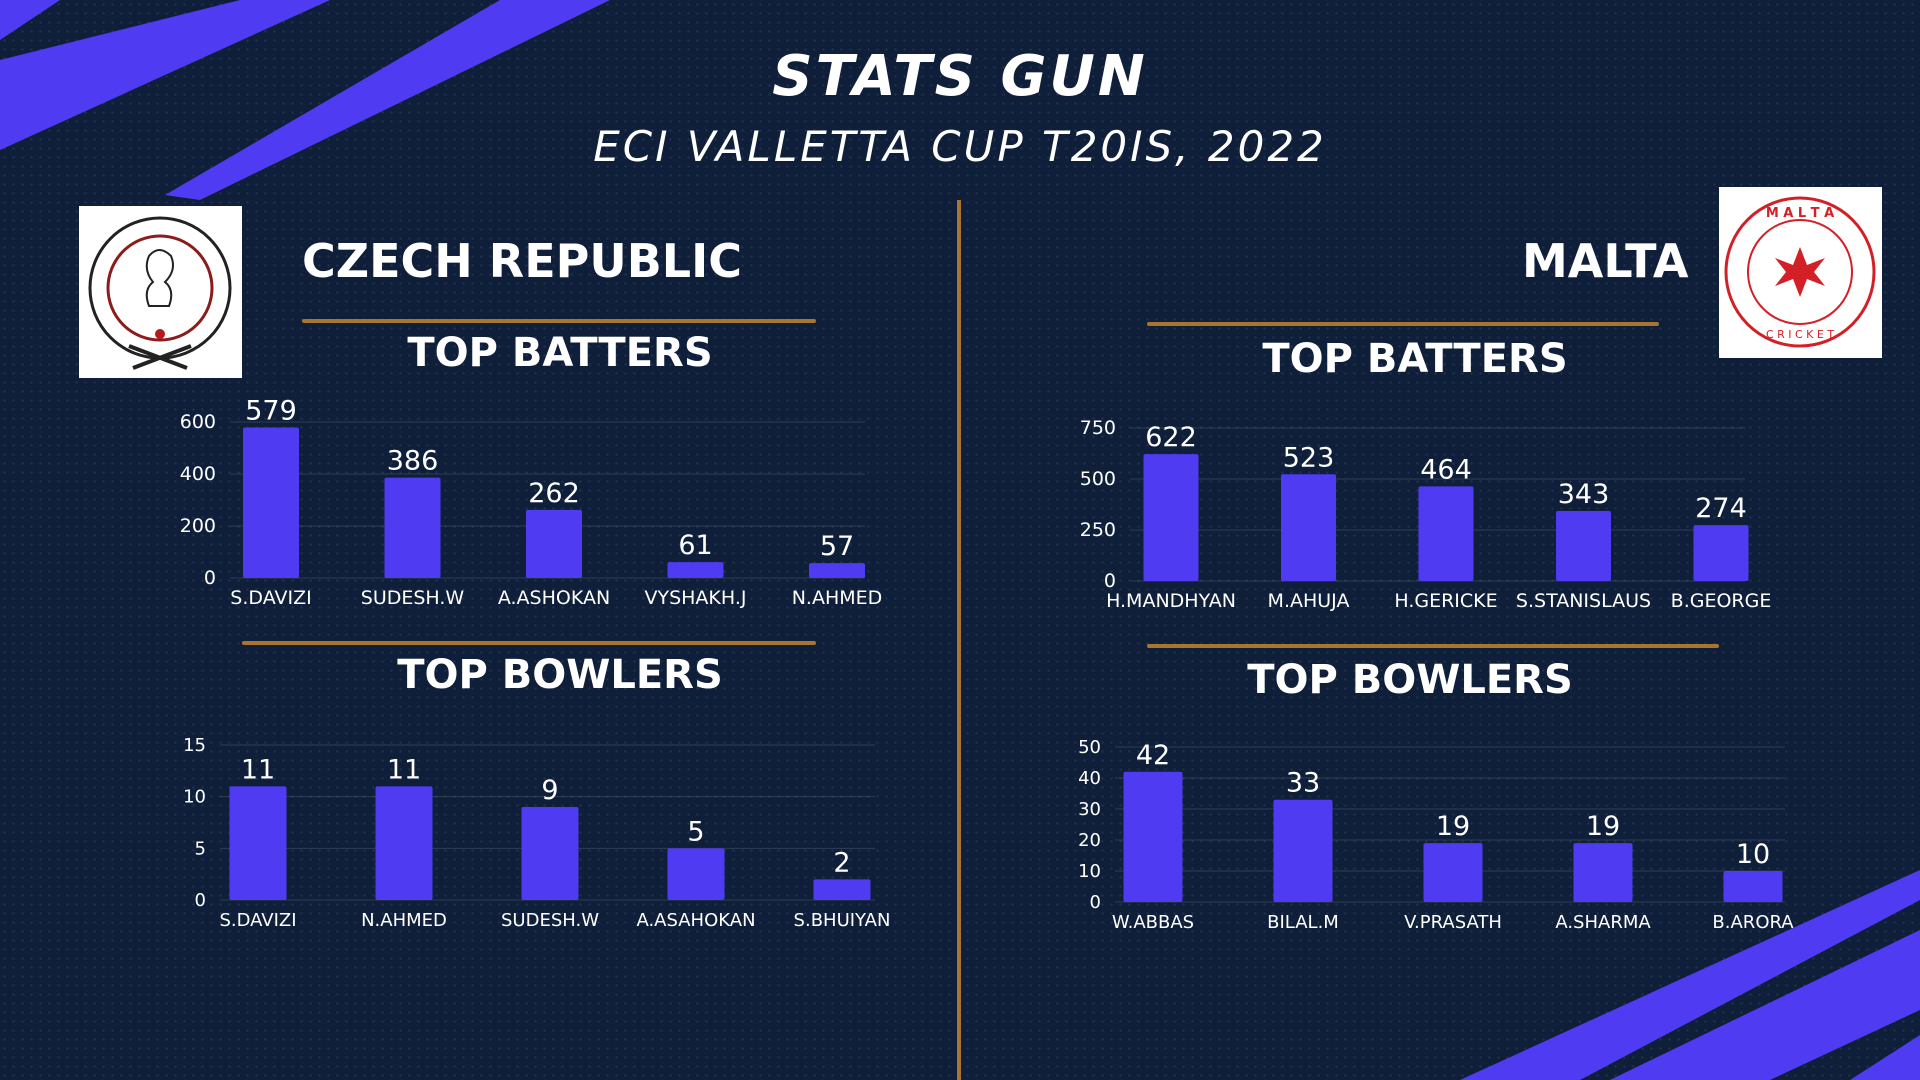 The height and width of the screenshot is (1080, 1920). What do you see at coordinates (160, 292) in the screenshot?
I see `czech-cricket-logo` at bounding box center [160, 292].